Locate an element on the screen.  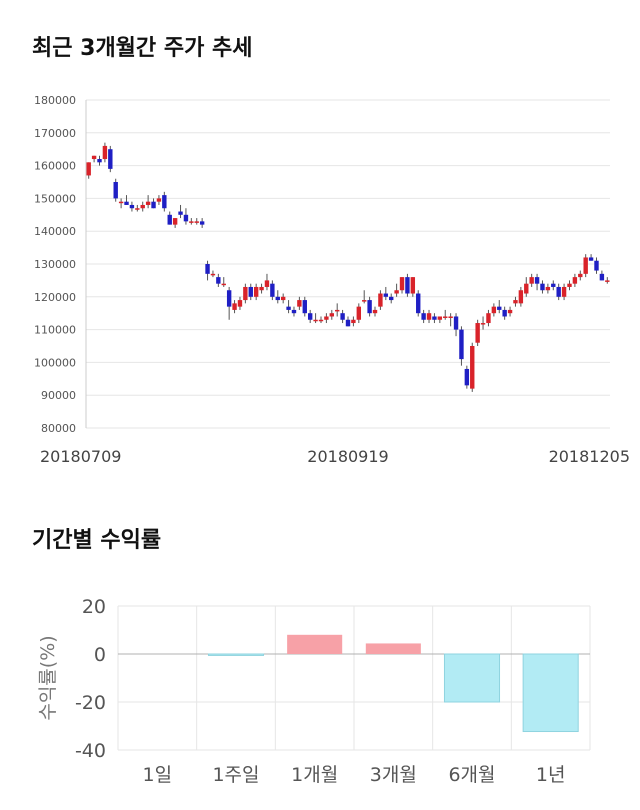
y-tick-label: 110000 is located at coordinates (55, 330).